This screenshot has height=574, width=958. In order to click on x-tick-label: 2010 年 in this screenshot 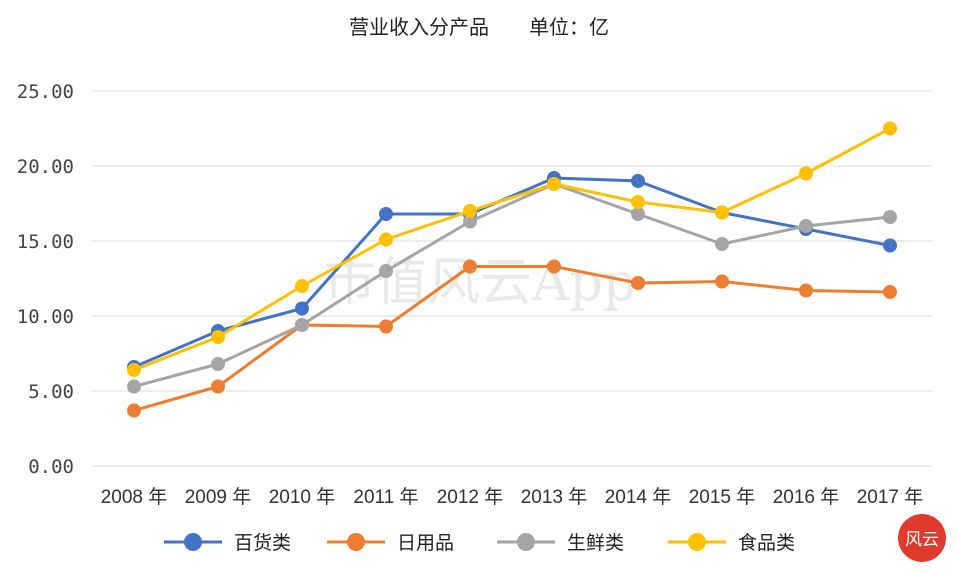, I will do `click(302, 497)`.